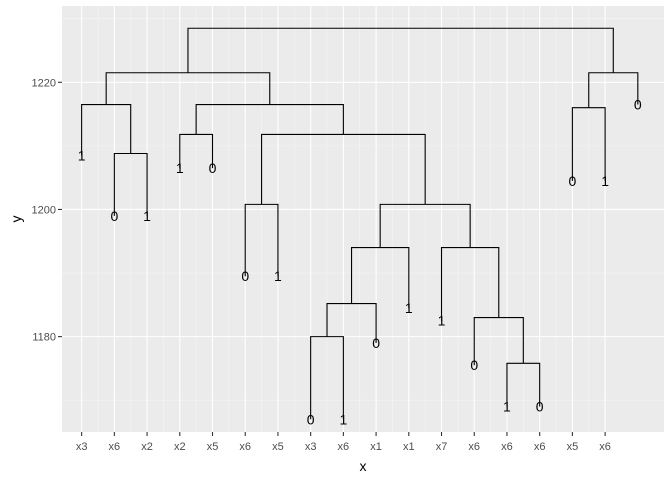  Describe the element at coordinates (44, 338) in the screenshot. I see `y-tick-label: 1180` at that location.